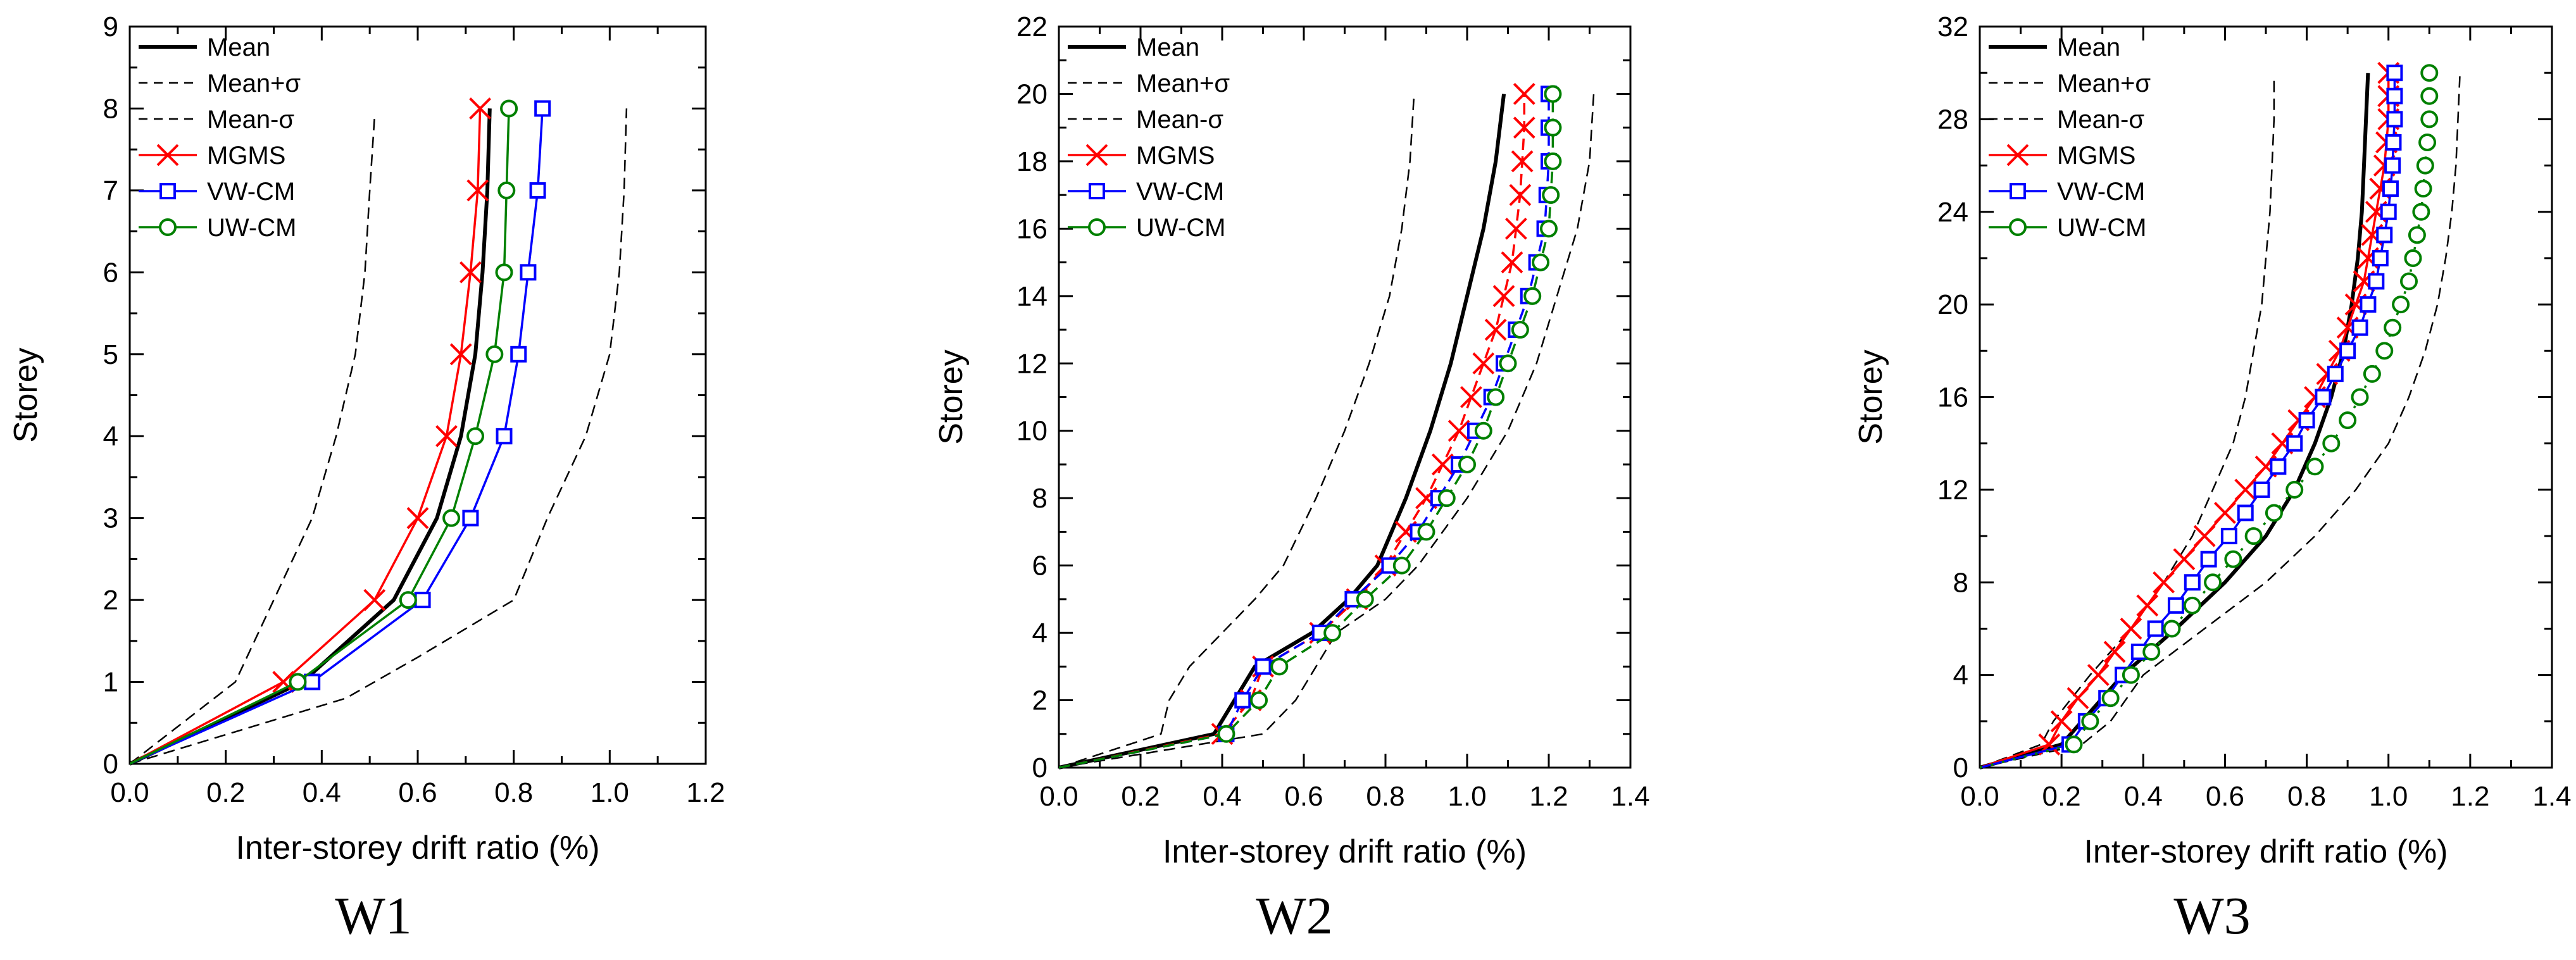 Image resolution: width=2576 pixels, height=960 pixels. I want to click on legend: Mean Mean+σ Mean-σ MGMS VW-CM UW-CM, so click(220, 138).